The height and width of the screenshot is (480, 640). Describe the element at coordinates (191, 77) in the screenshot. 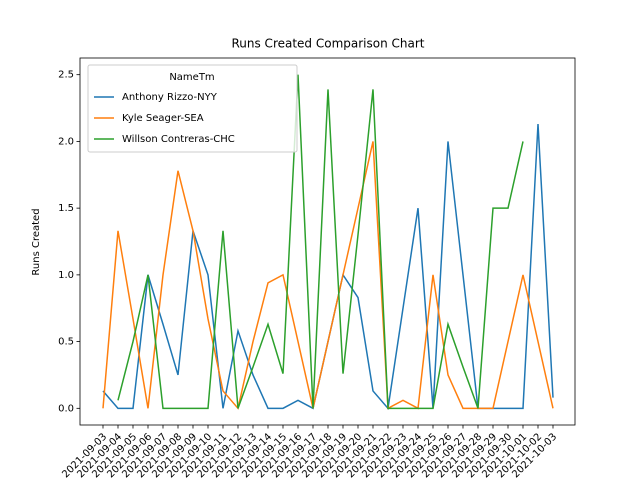

I see `legend-title: NameTm` at that location.